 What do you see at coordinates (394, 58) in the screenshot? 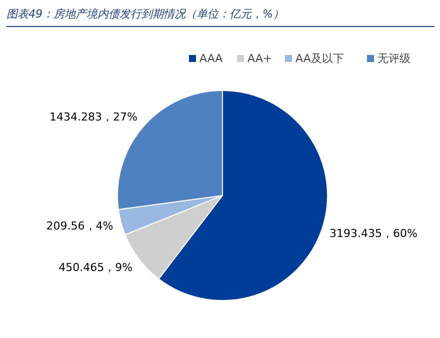
I see `legend-label: 无评级` at bounding box center [394, 58].